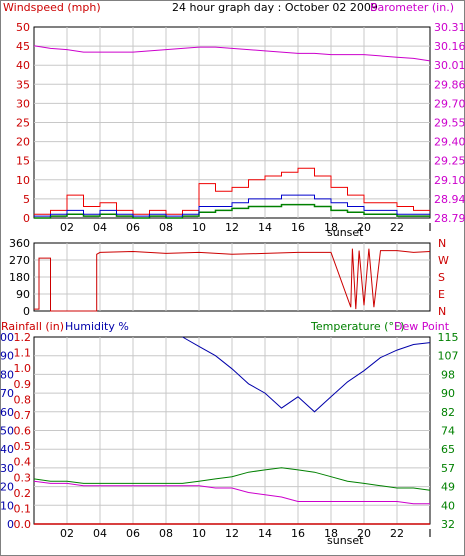 Image resolution: width=465 pixels, height=556 pixels. Describe the element at coordinates (7, 487) in the screenshot. I see `humidity-tick-label: 20` at that location.